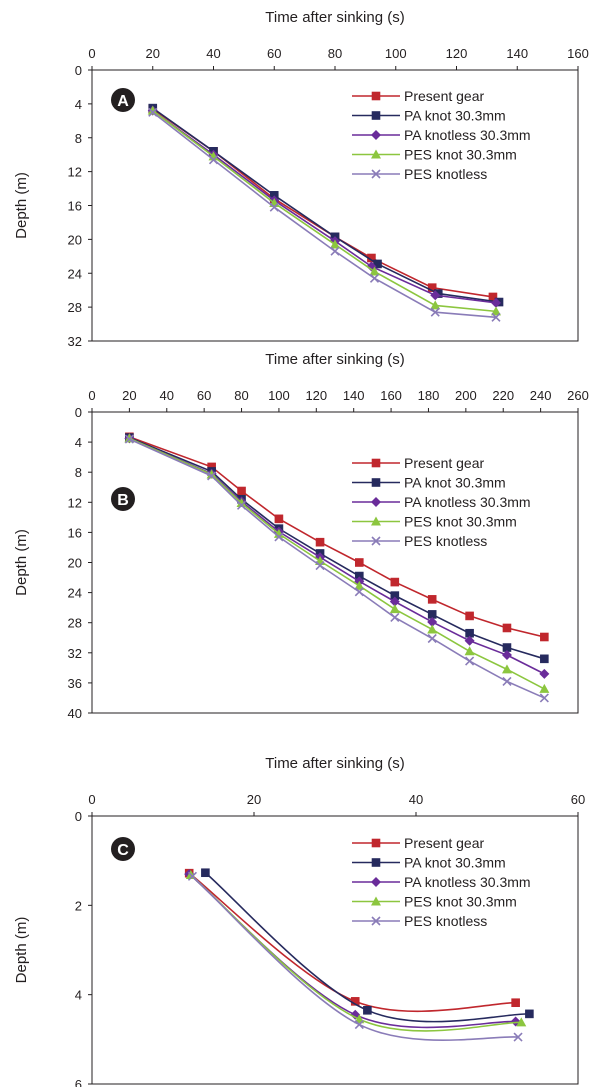  I want to click on y-tick-label: 2, so click(78, 905).